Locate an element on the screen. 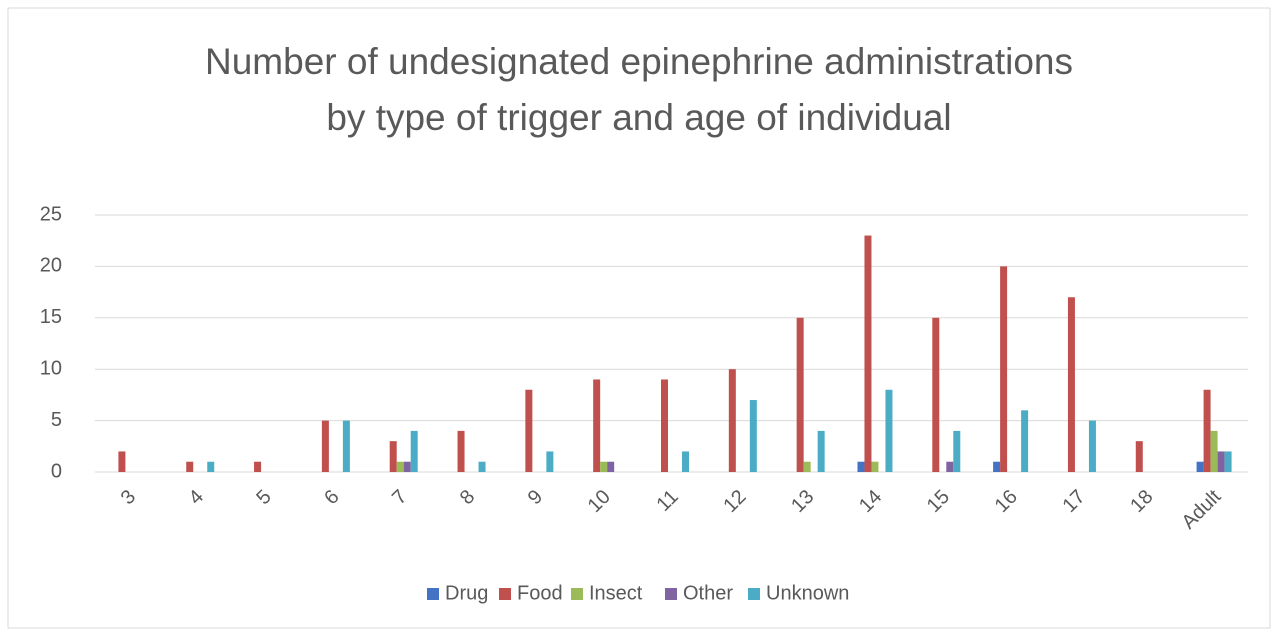 The width and height of the screenshot is (1278, 634). y-tick-label: 25 is located at coordinates (51, 214).